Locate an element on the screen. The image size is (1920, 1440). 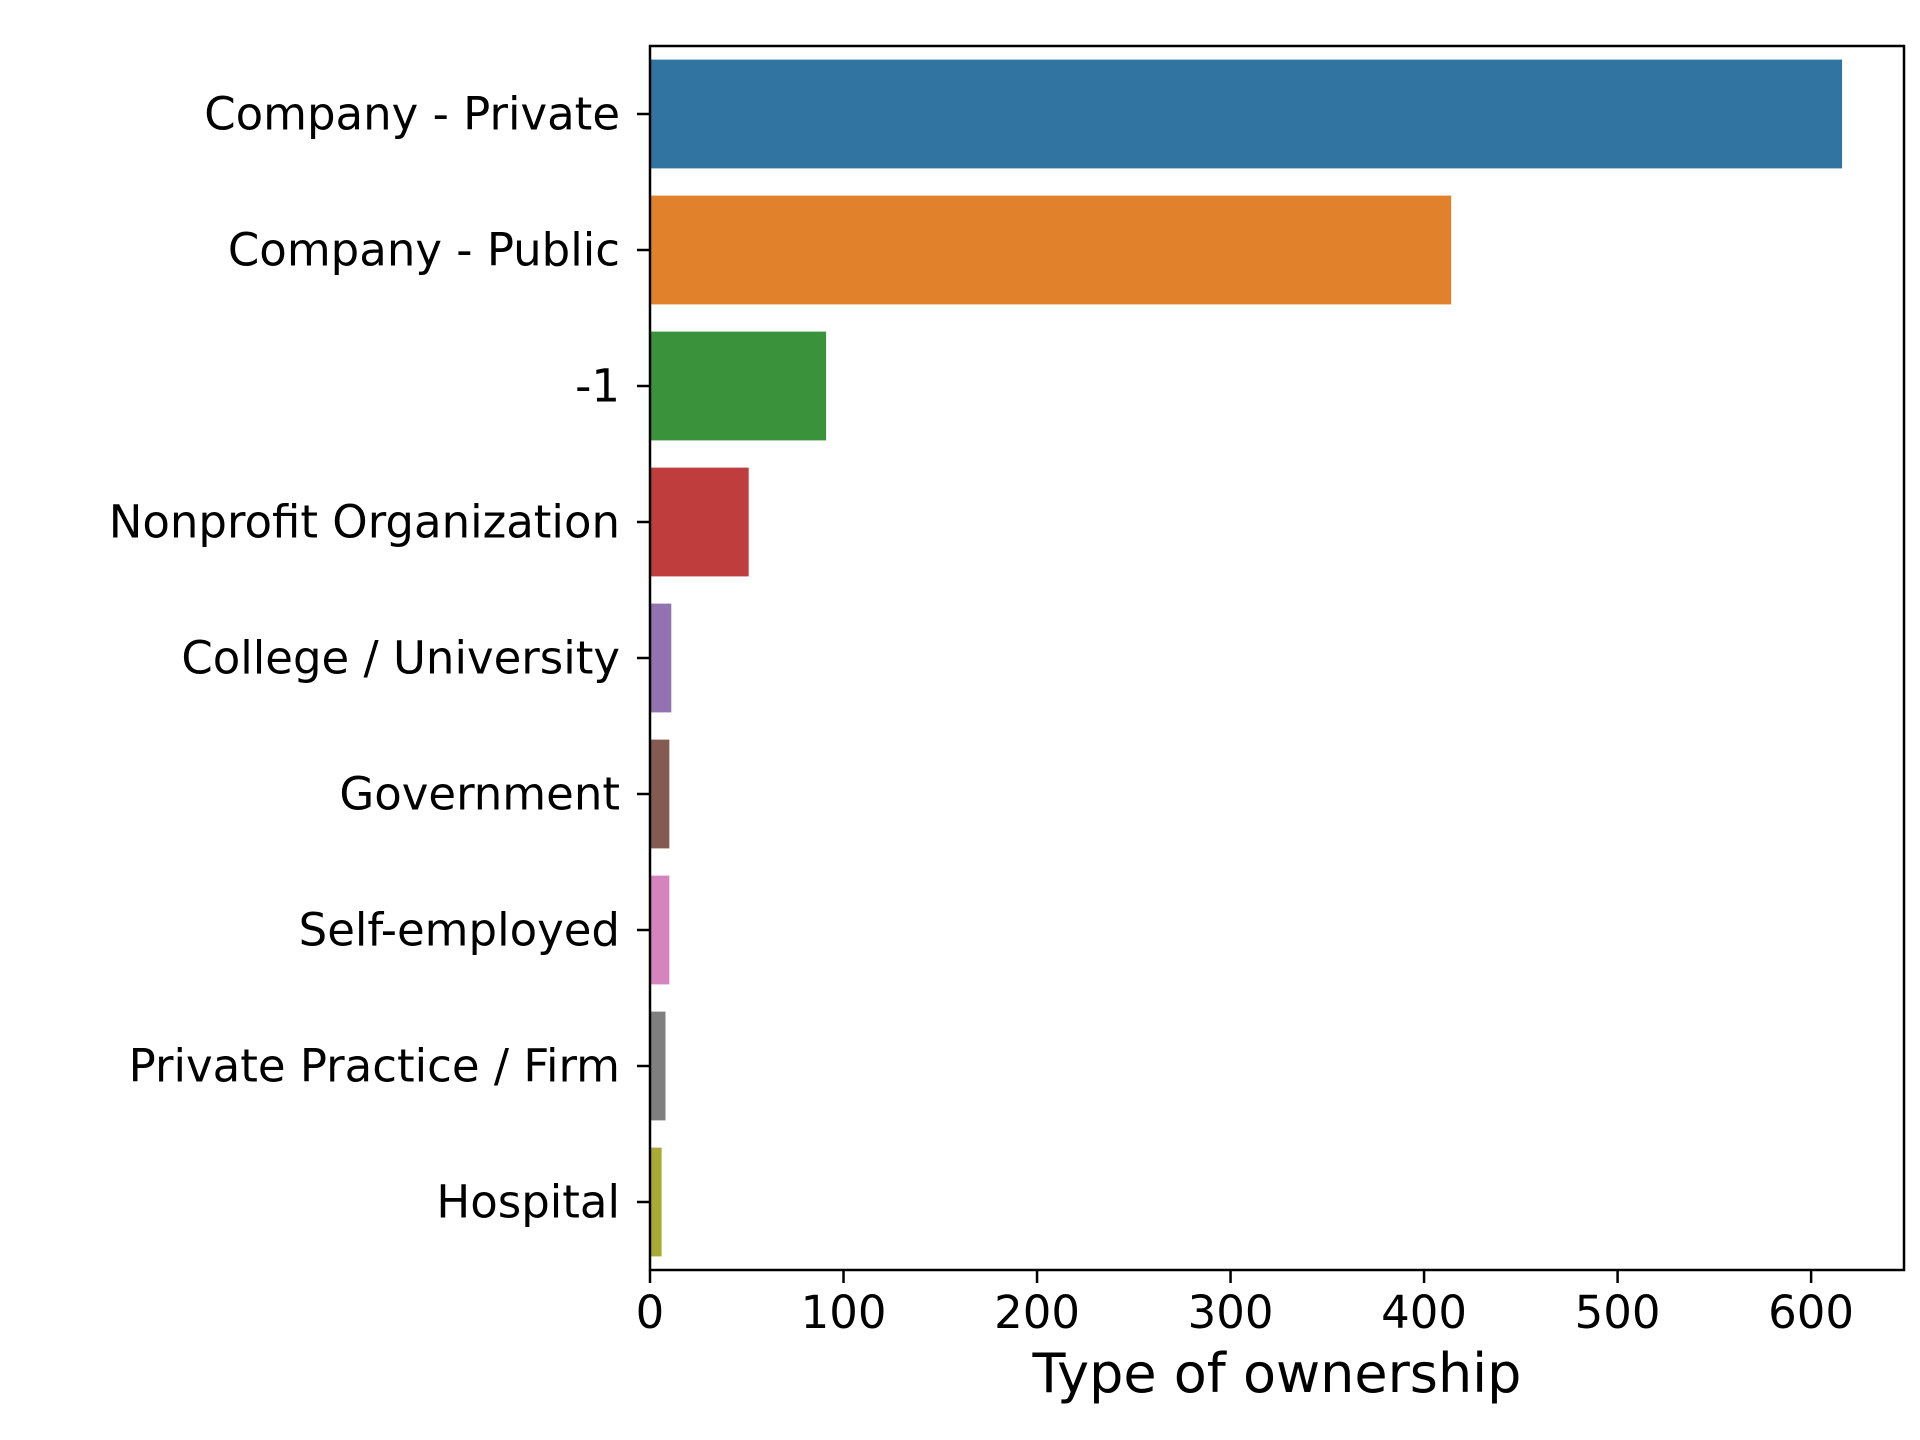
x-tick-label: 200 is located at coordinates (1037, 1312).